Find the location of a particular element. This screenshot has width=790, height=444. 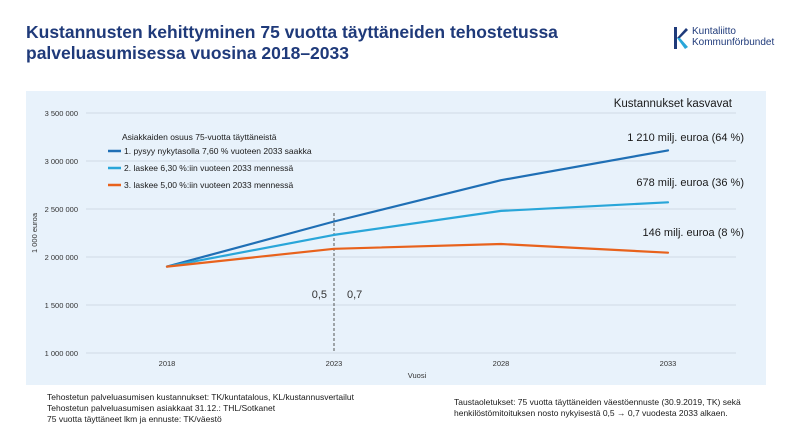

y-tick-label: 2 000 000 is located at coordinates (61, 257).